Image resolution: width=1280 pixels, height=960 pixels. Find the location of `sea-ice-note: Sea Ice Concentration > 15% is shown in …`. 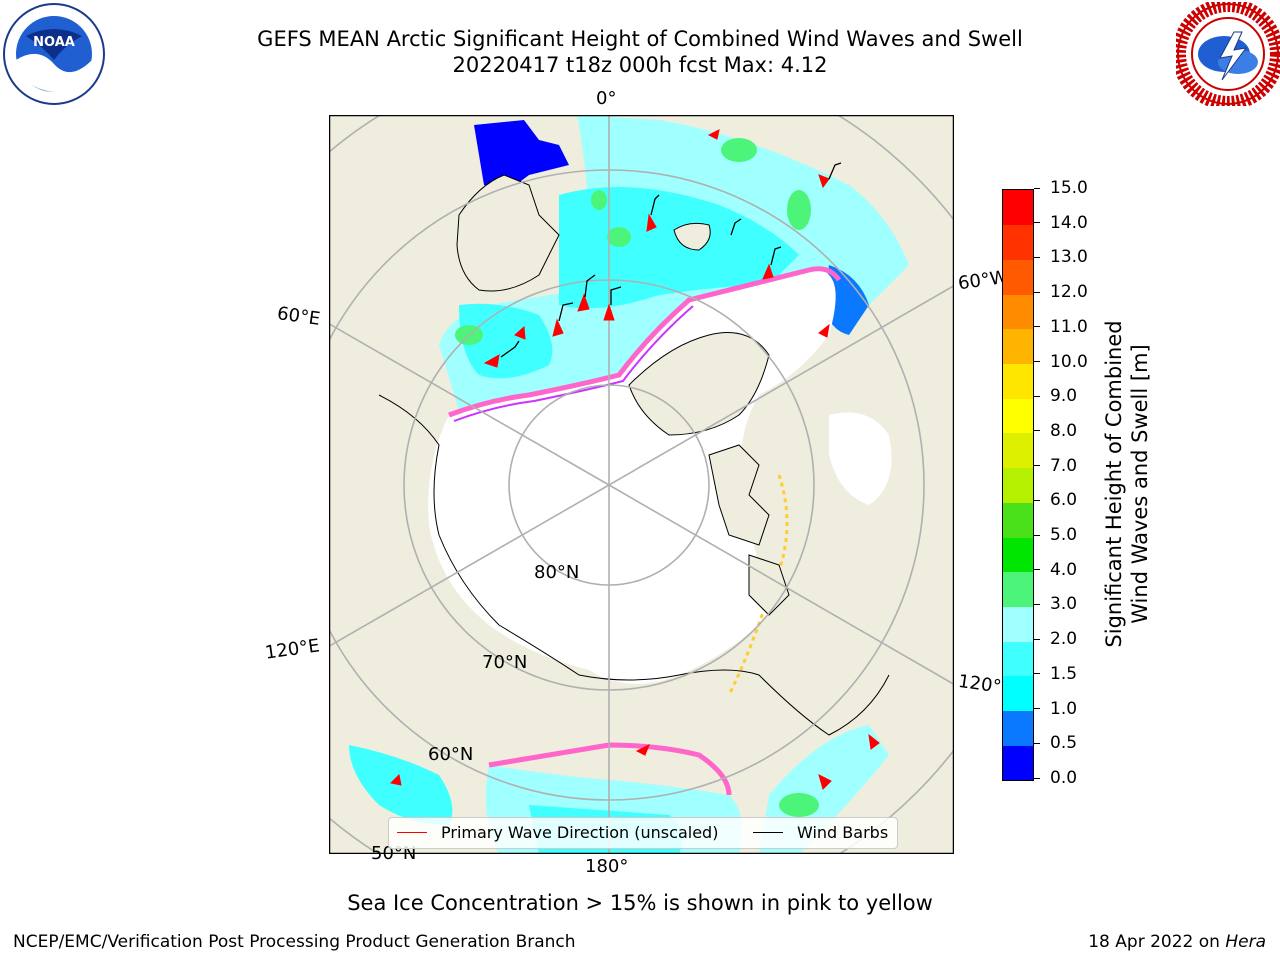

sea-ice-note: Sea Ice Concentration > 15% is shown in … is located at coordinates (640, 903).